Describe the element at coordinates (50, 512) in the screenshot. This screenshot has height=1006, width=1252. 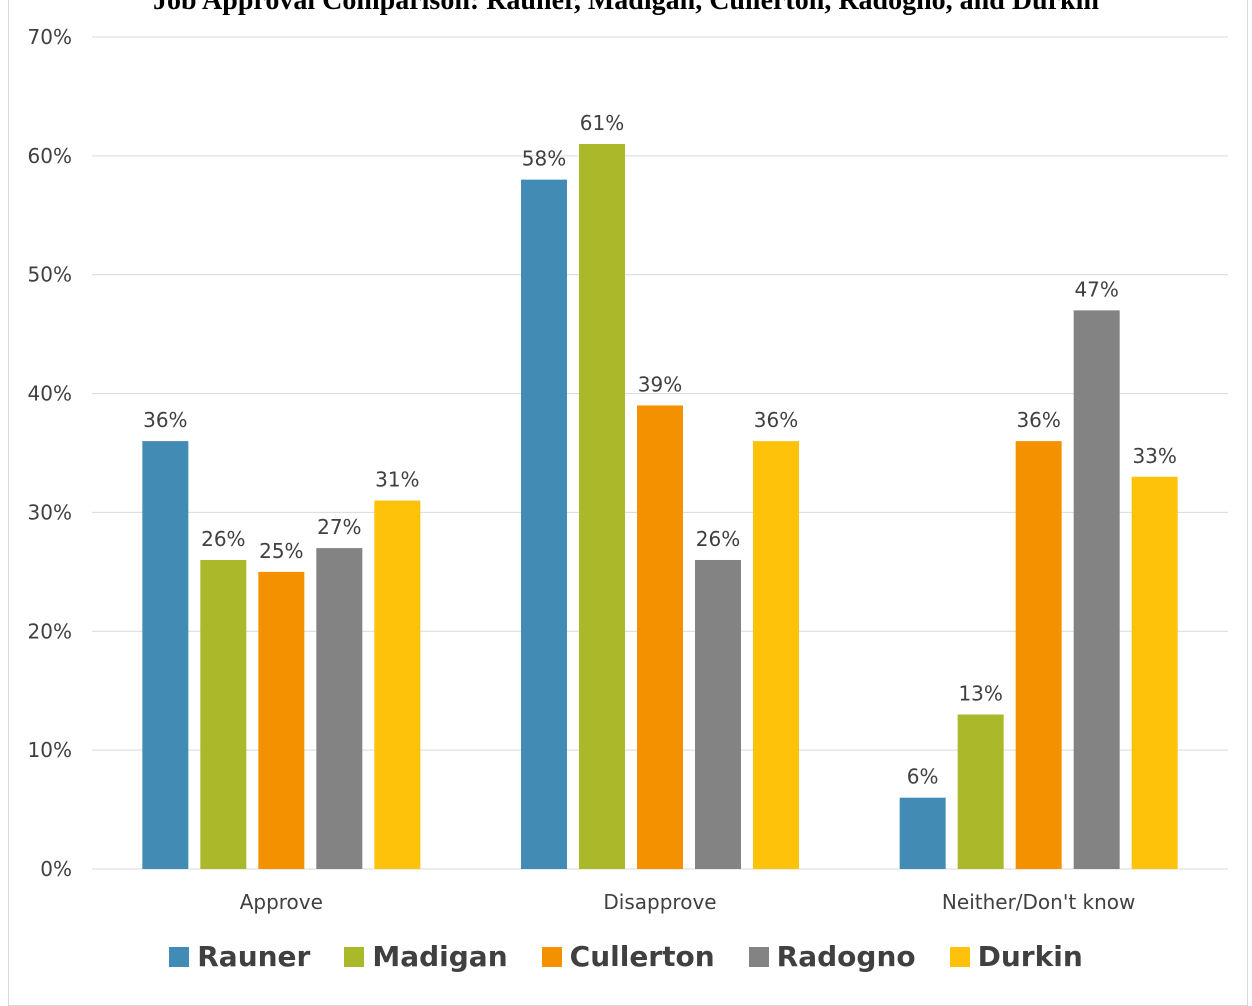
I see `y-tick-label: 30%` at that location.